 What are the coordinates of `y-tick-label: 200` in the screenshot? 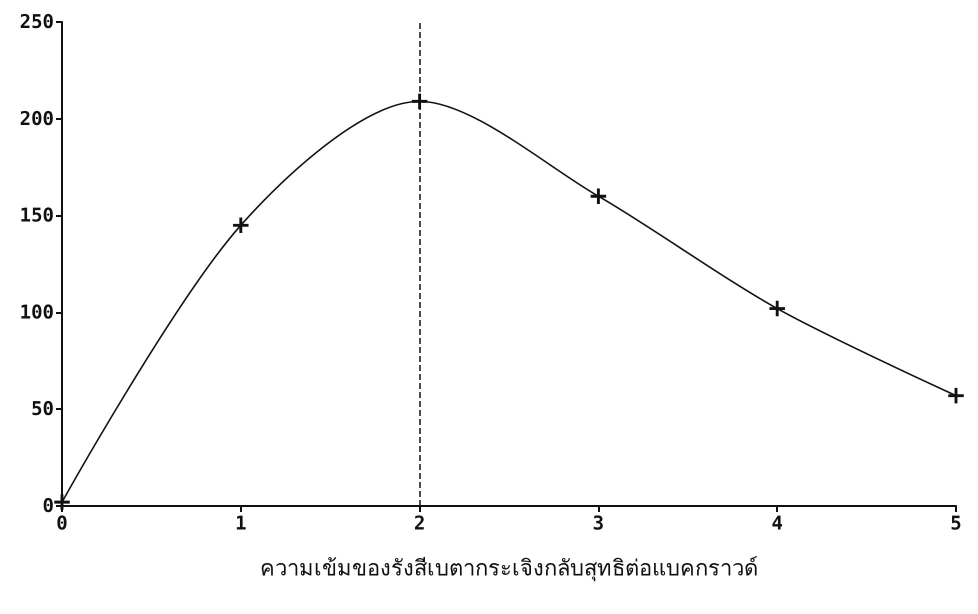 It's located at (37, 119).